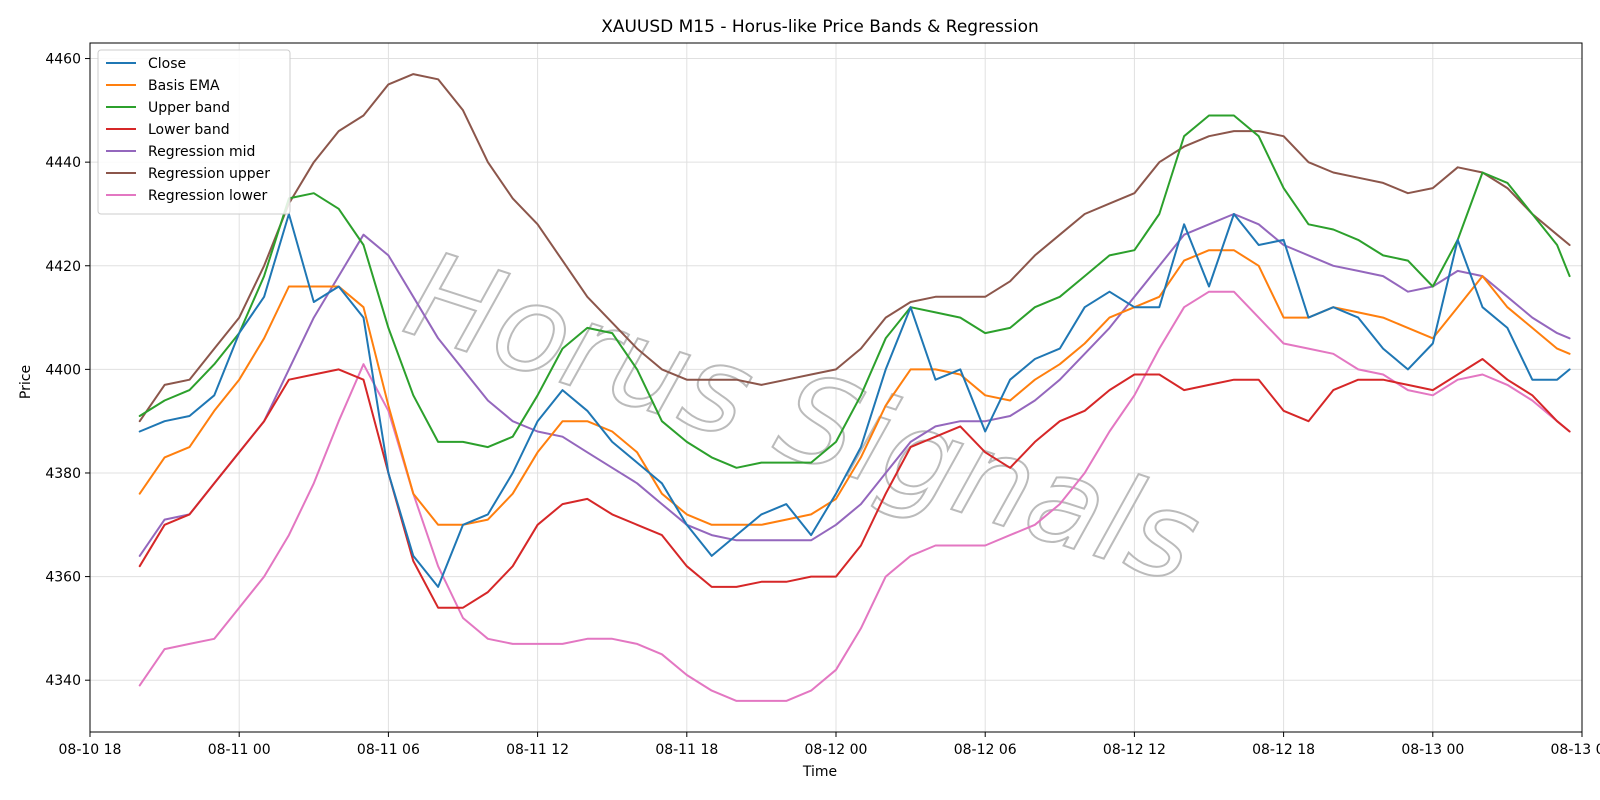  Describe the element at coordinates (836, 750) in the screenshot. I see `x-tick-label: 08-12 00` at that location.